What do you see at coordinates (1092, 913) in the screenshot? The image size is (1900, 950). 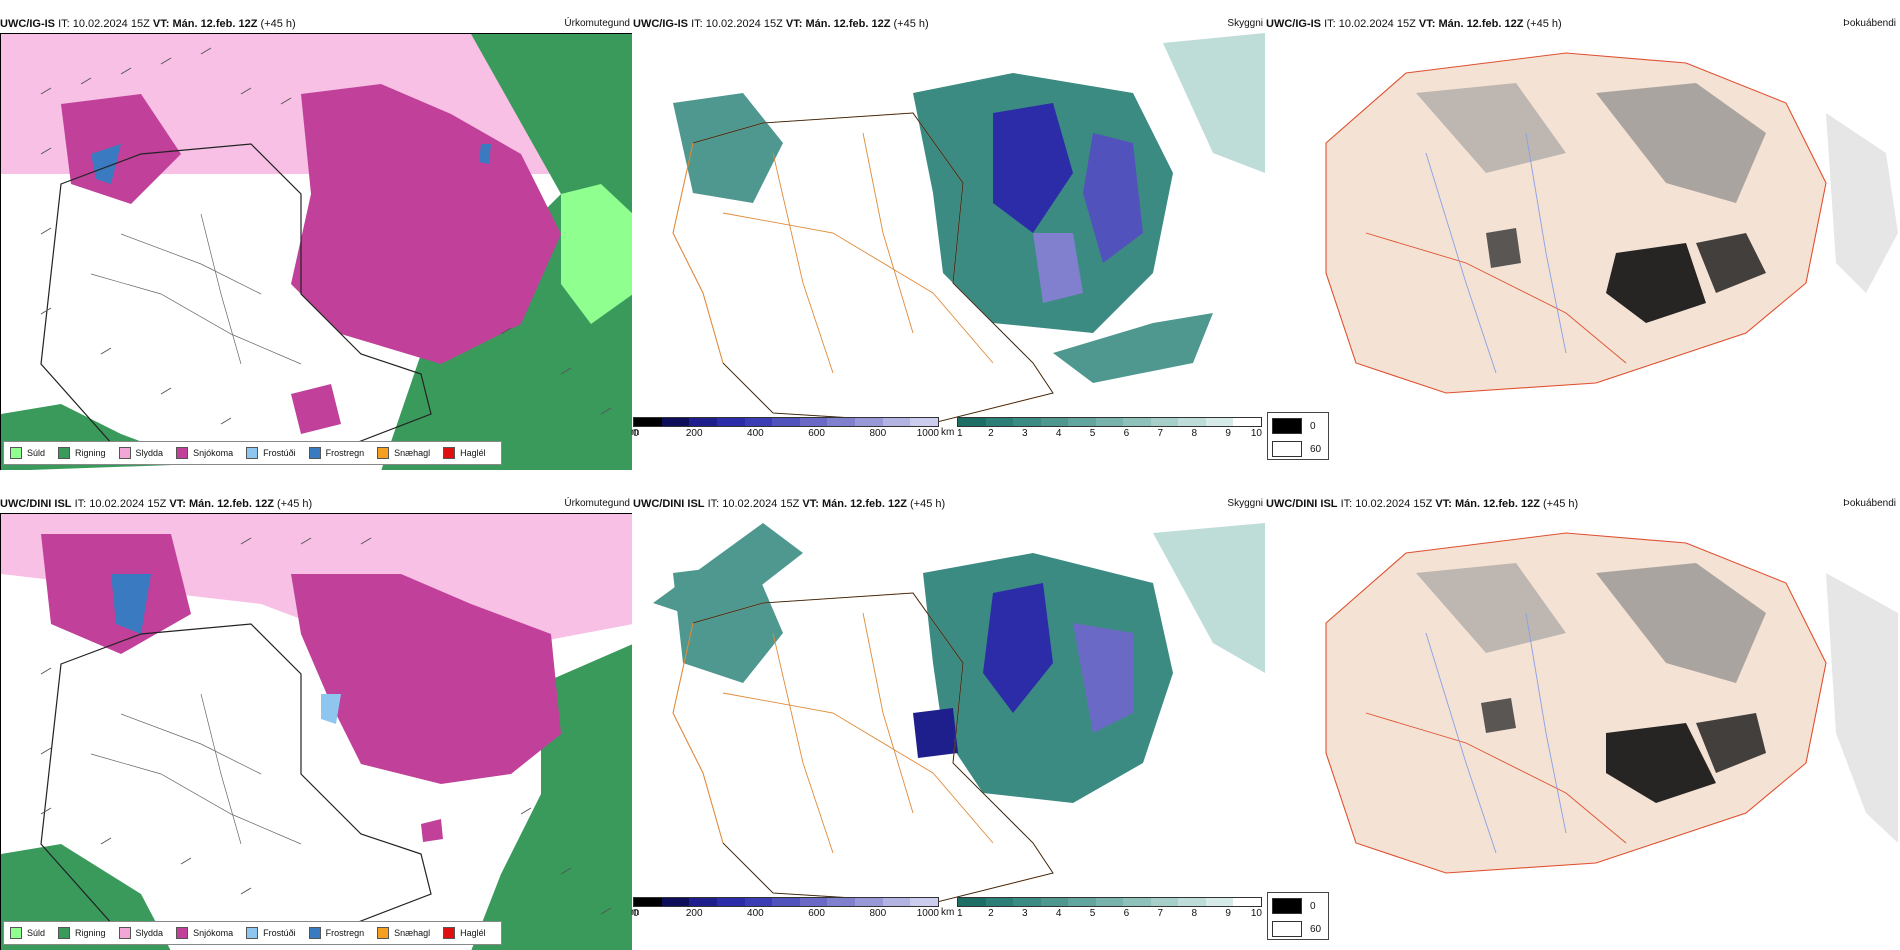 I see `colorbar-tick-label: 5` at bounding box center [1092, 913].